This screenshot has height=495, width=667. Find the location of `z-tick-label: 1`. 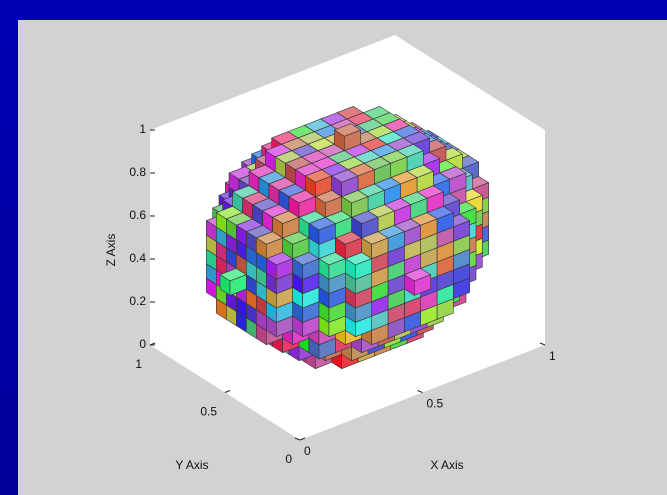

z-tick-label: 1 is located at coordinates (142, 129).